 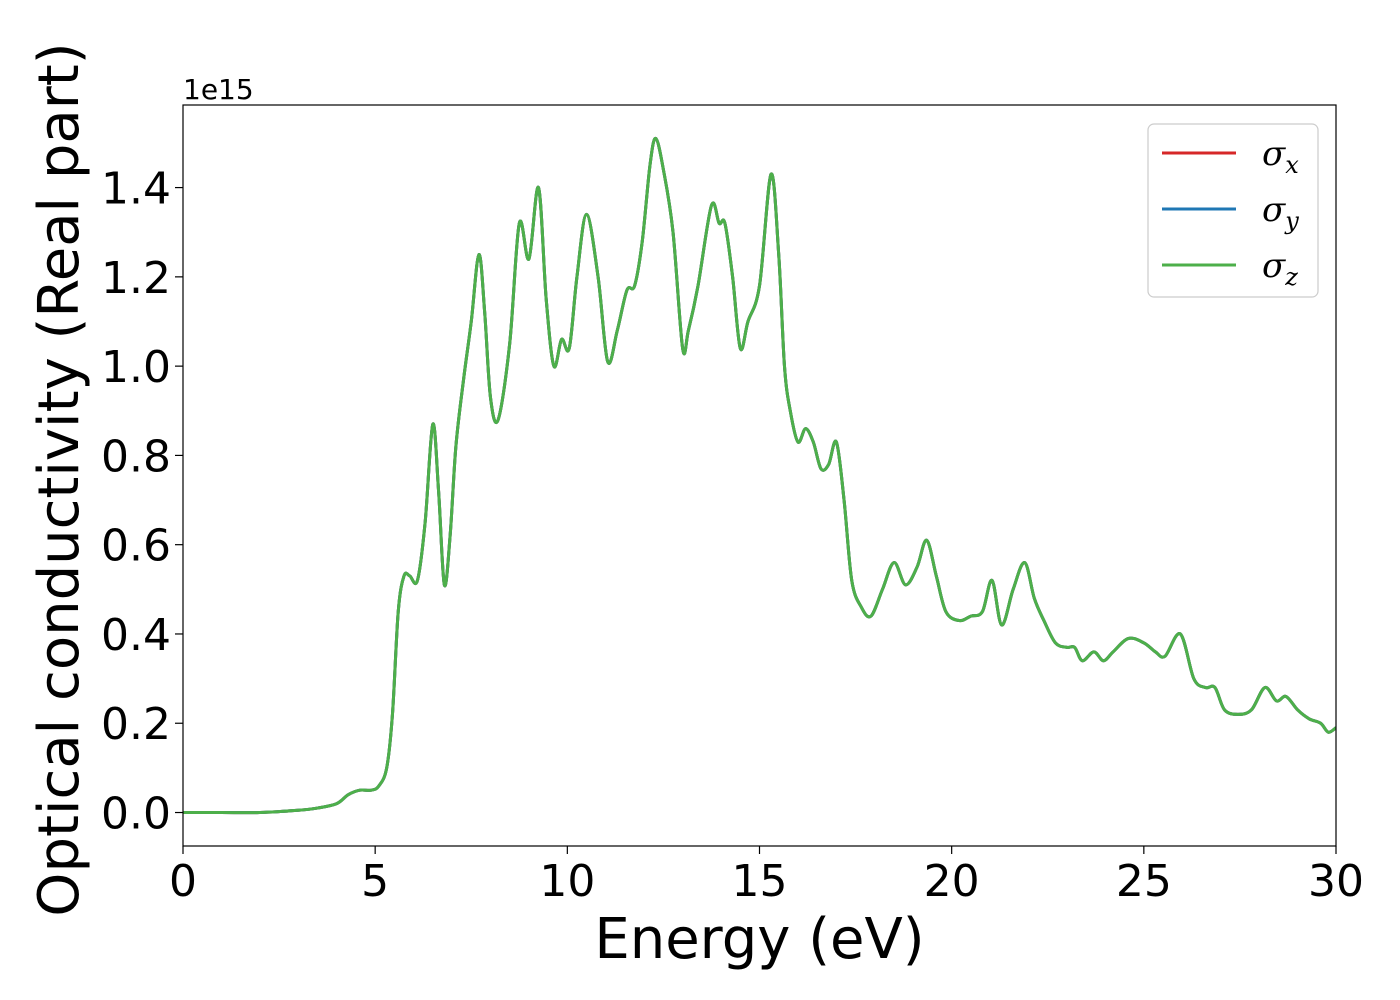 What do you see at coordinates (136, 278) in the screenshot?
I see `y-tick-label: 1.2` at bounding box center [136, 278].